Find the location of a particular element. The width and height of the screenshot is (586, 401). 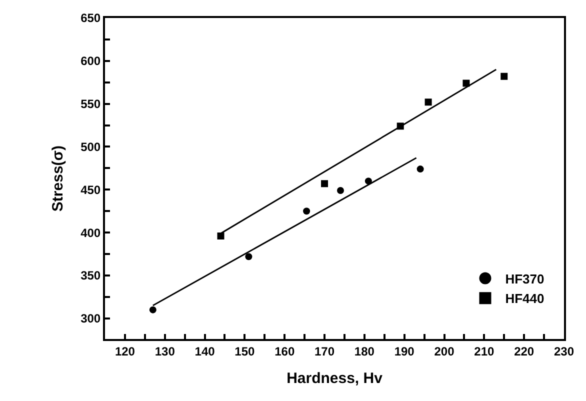

x-tick-label: 230 is located at coordinates (564, 351).